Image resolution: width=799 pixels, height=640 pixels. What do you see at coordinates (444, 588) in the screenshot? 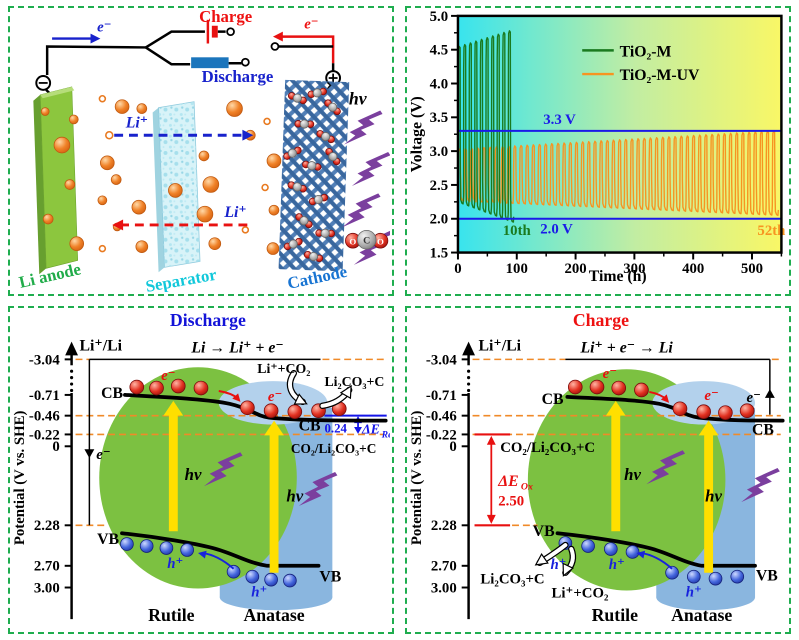
I see `tick-3.00: 3.00` at bounding box center [444, 588].